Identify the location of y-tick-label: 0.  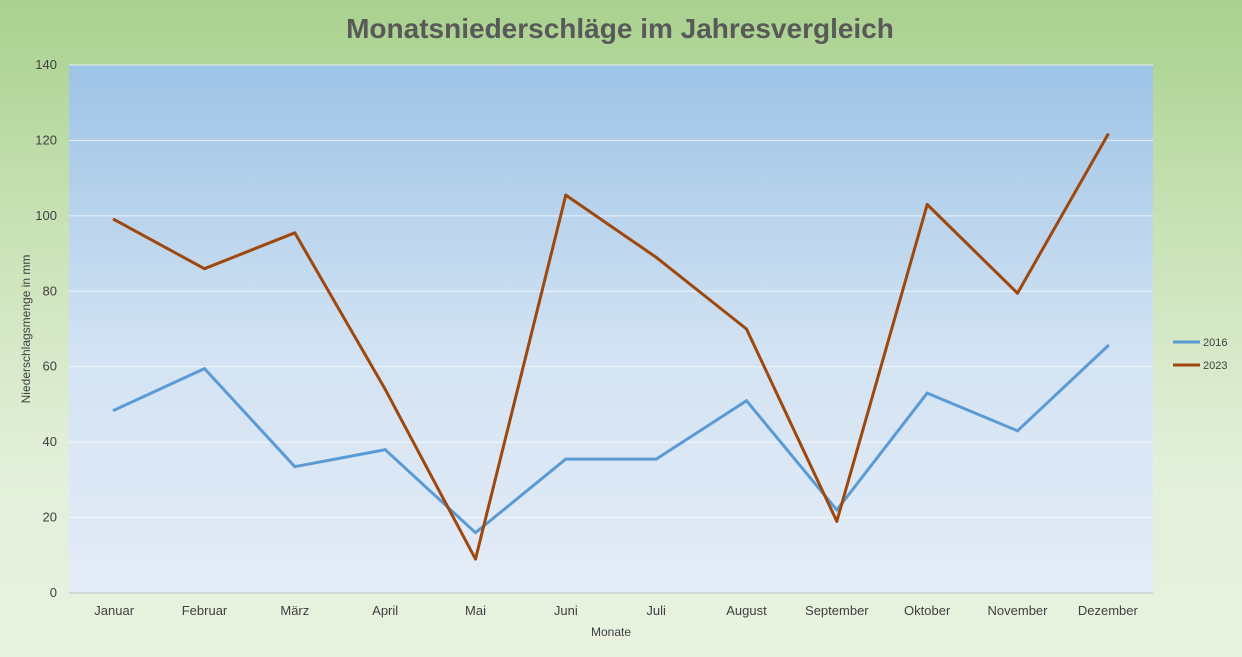
(53, 592).